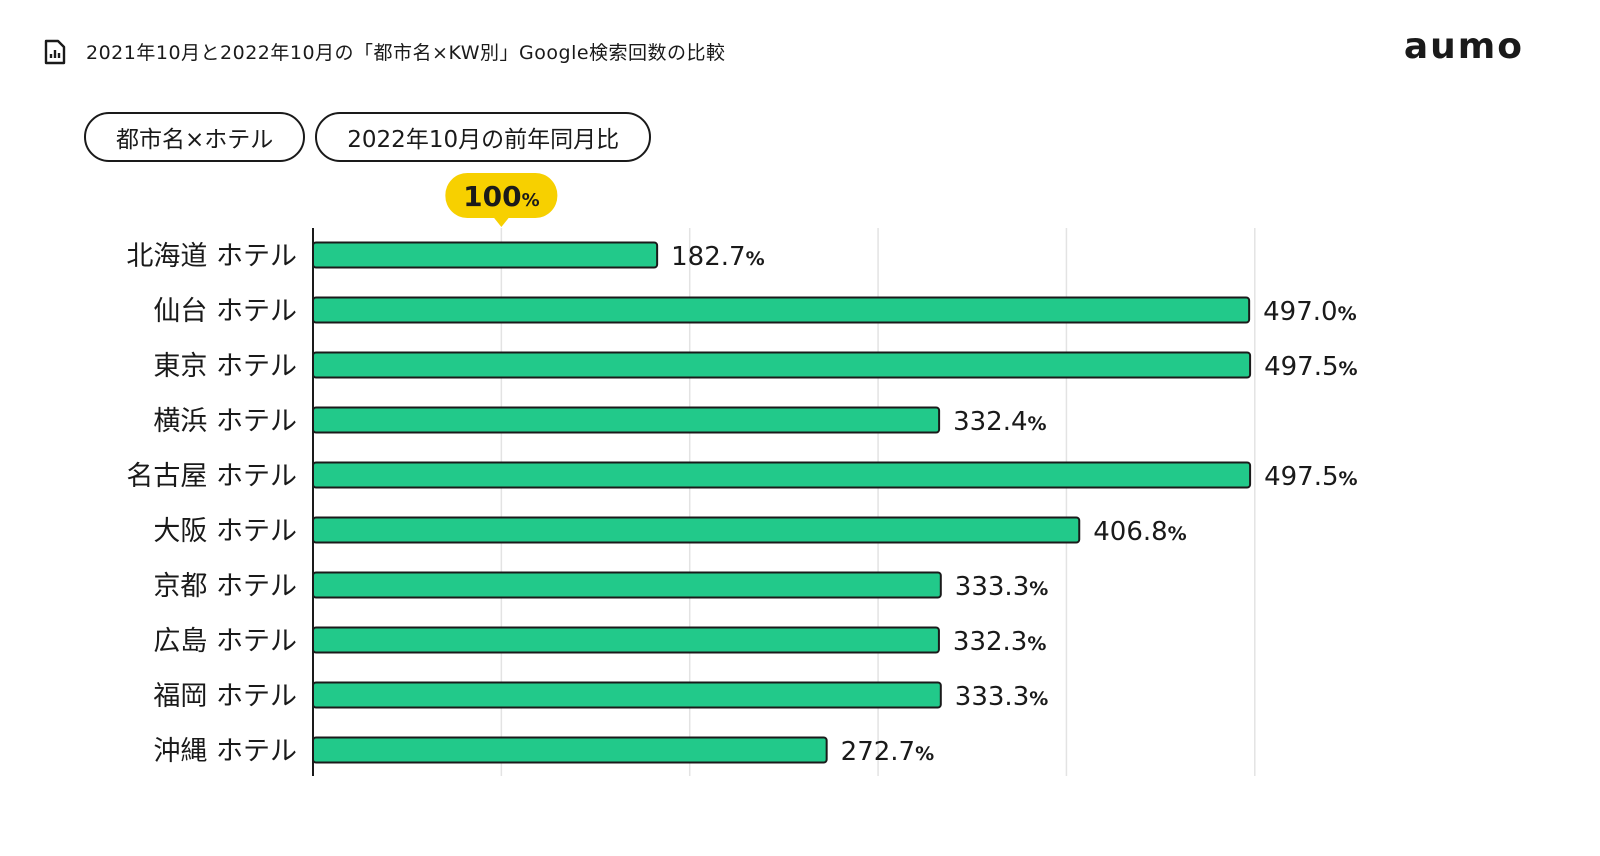 The image size is (1600, 856). What do you see at coordinates (225, 751) in the screenshot?
I see `category-label-9: 沖縄 ホテル` at bounding box center [225, 751].